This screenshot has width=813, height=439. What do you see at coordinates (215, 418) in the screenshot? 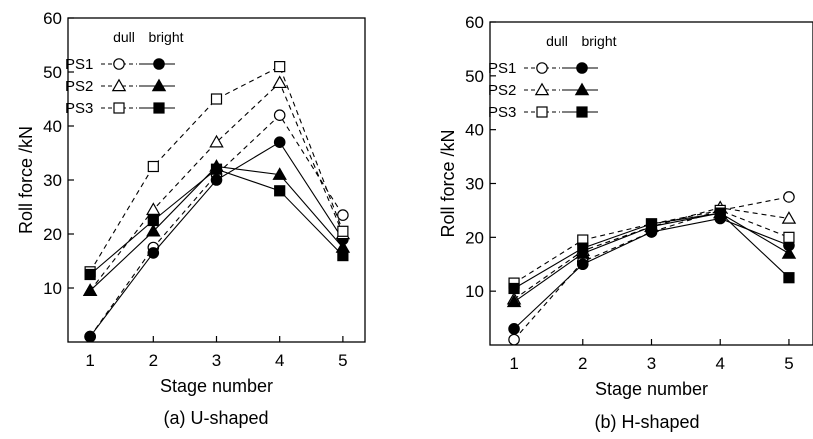
I see `chart-caption: (a) U-shaped` at bounding box center [215, 418].